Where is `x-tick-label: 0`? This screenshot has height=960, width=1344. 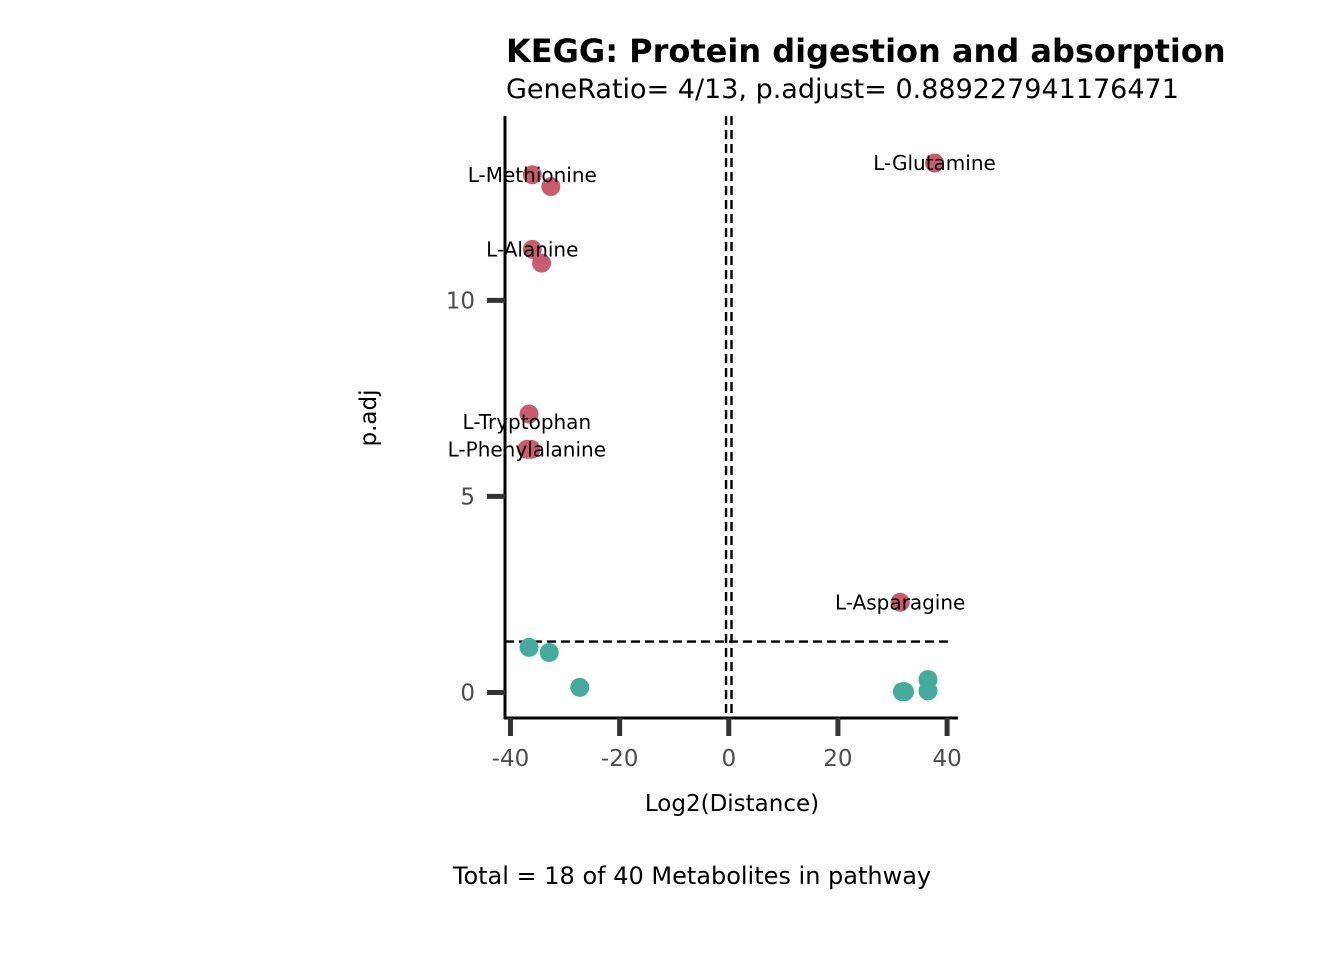
x-tick-label: 0 is located at coordinates (728, 759).